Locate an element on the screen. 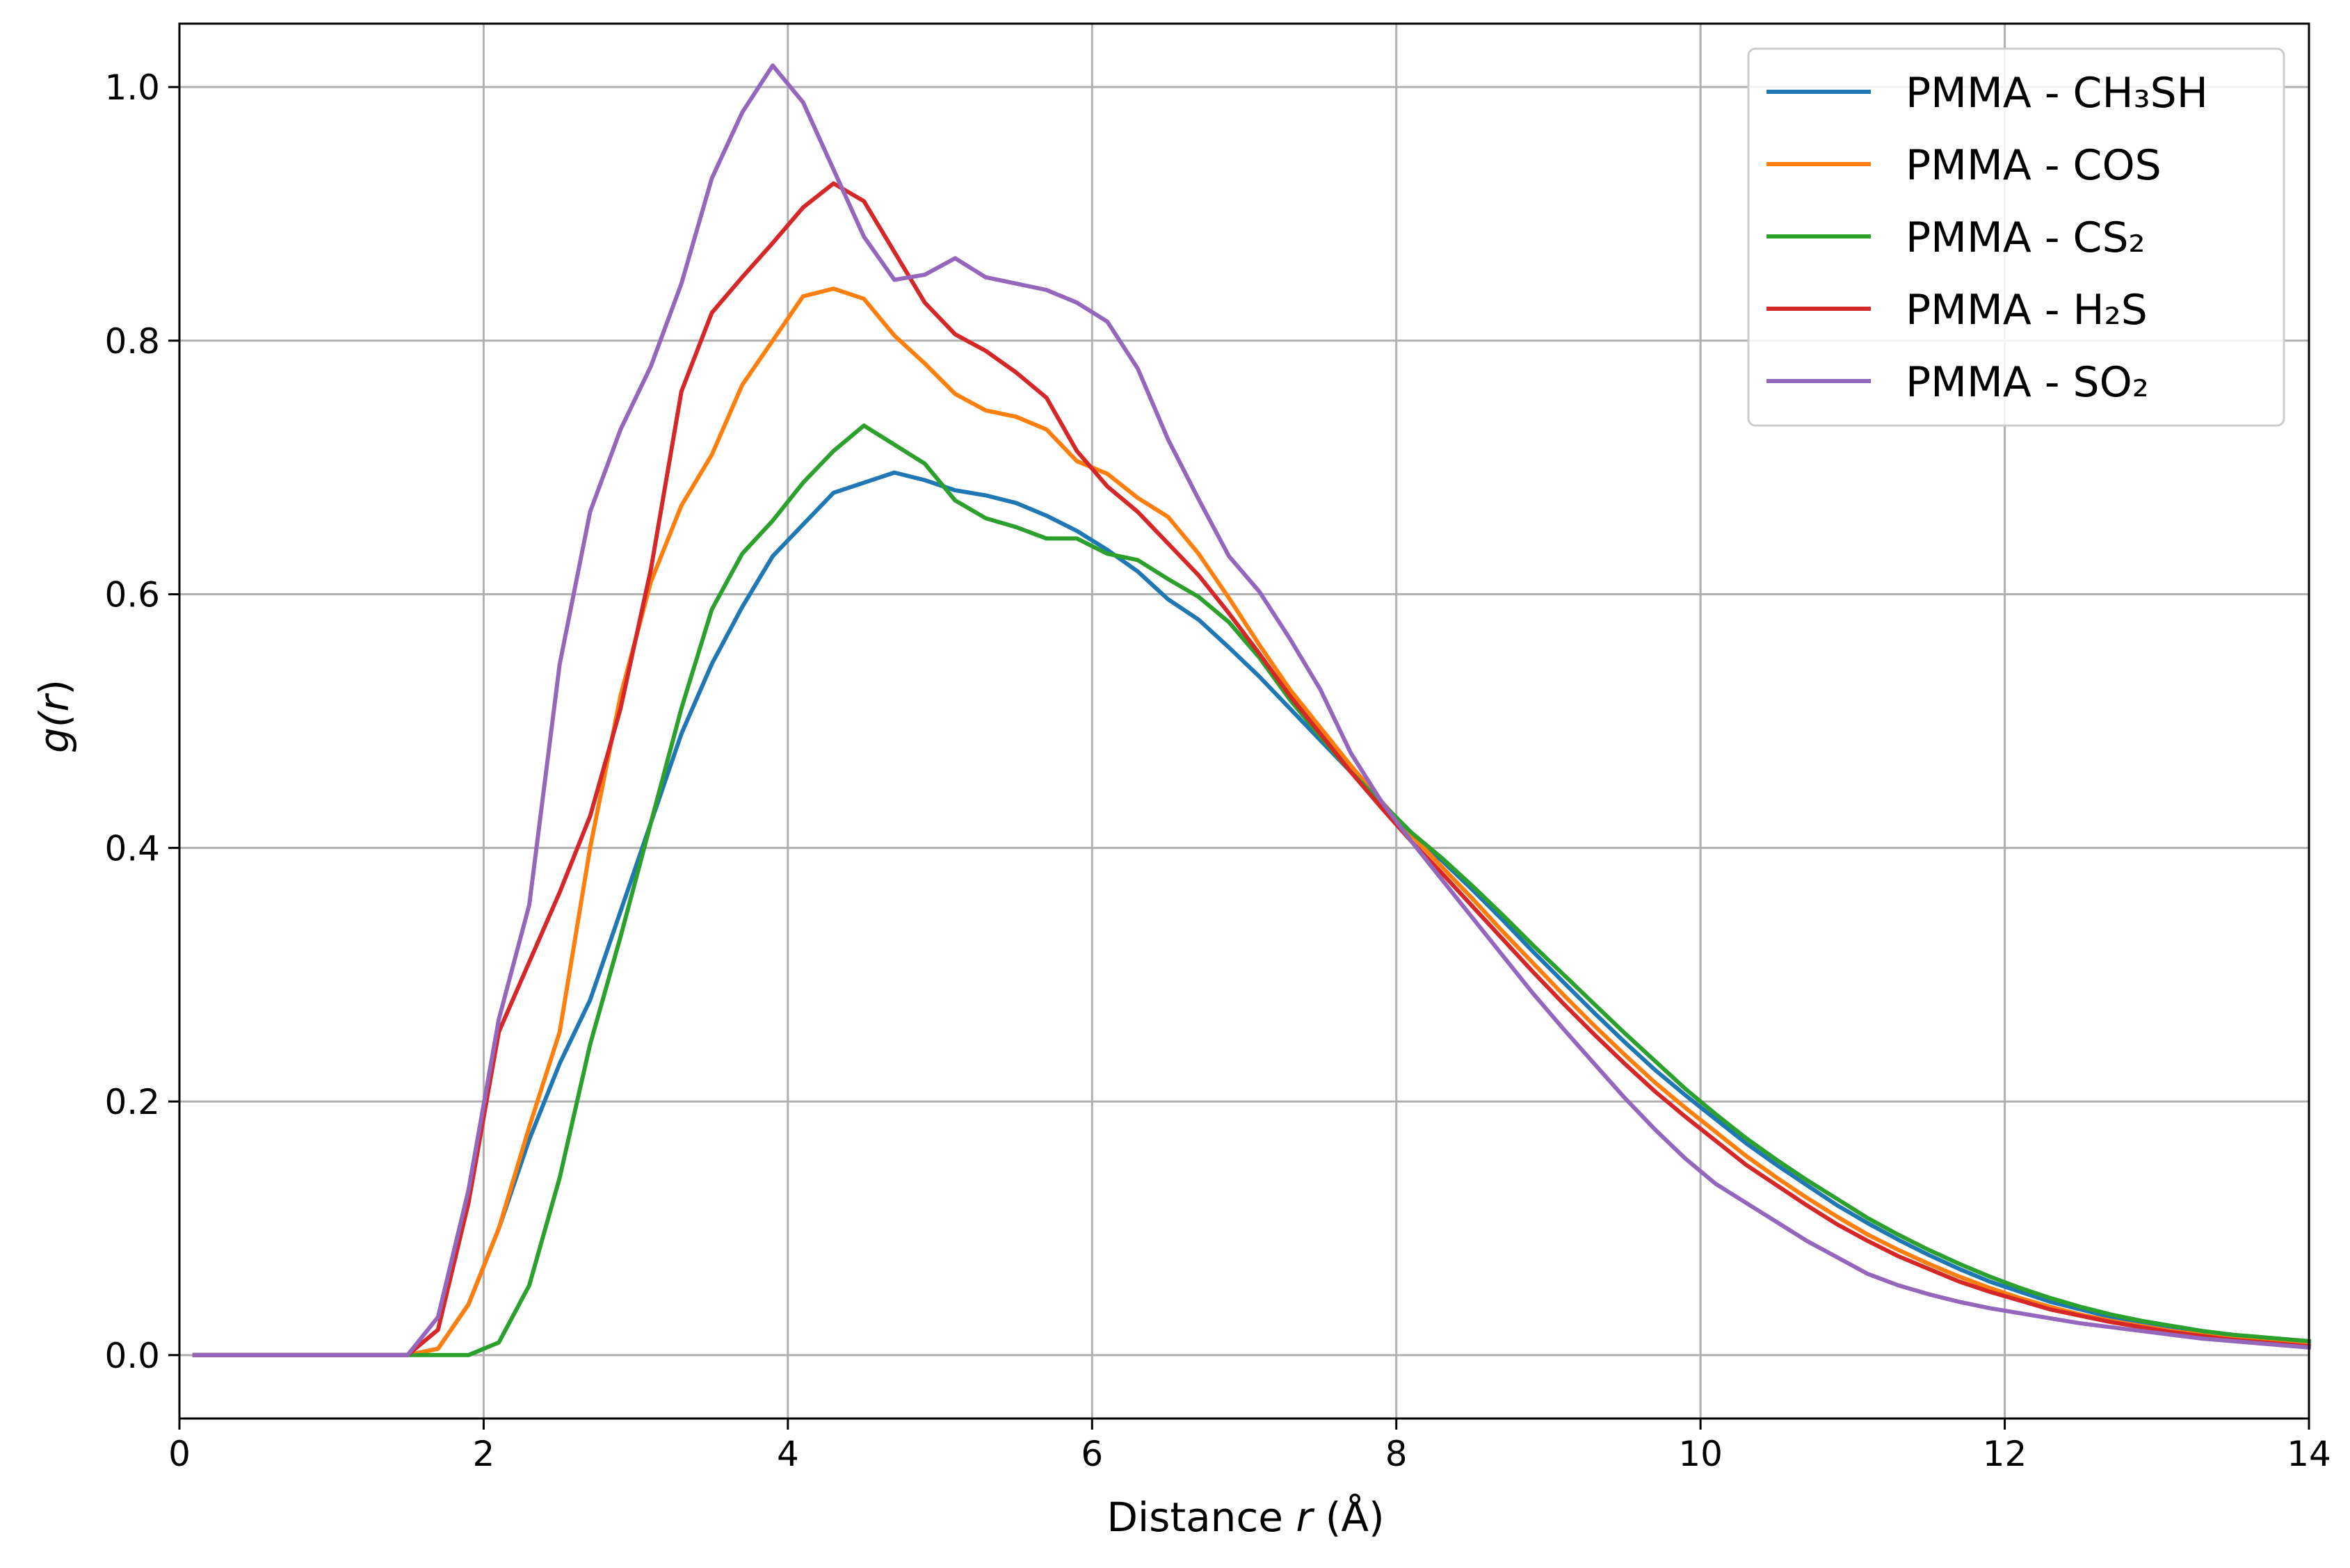 The width and height of the screenshot is (2350, 1568). x-tick-label: 14 is located at coordinates (2309, 1454).